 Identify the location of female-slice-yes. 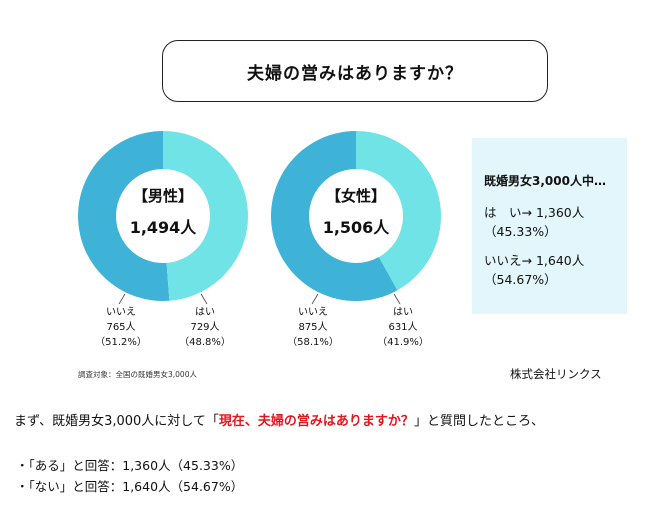
(398, 211).